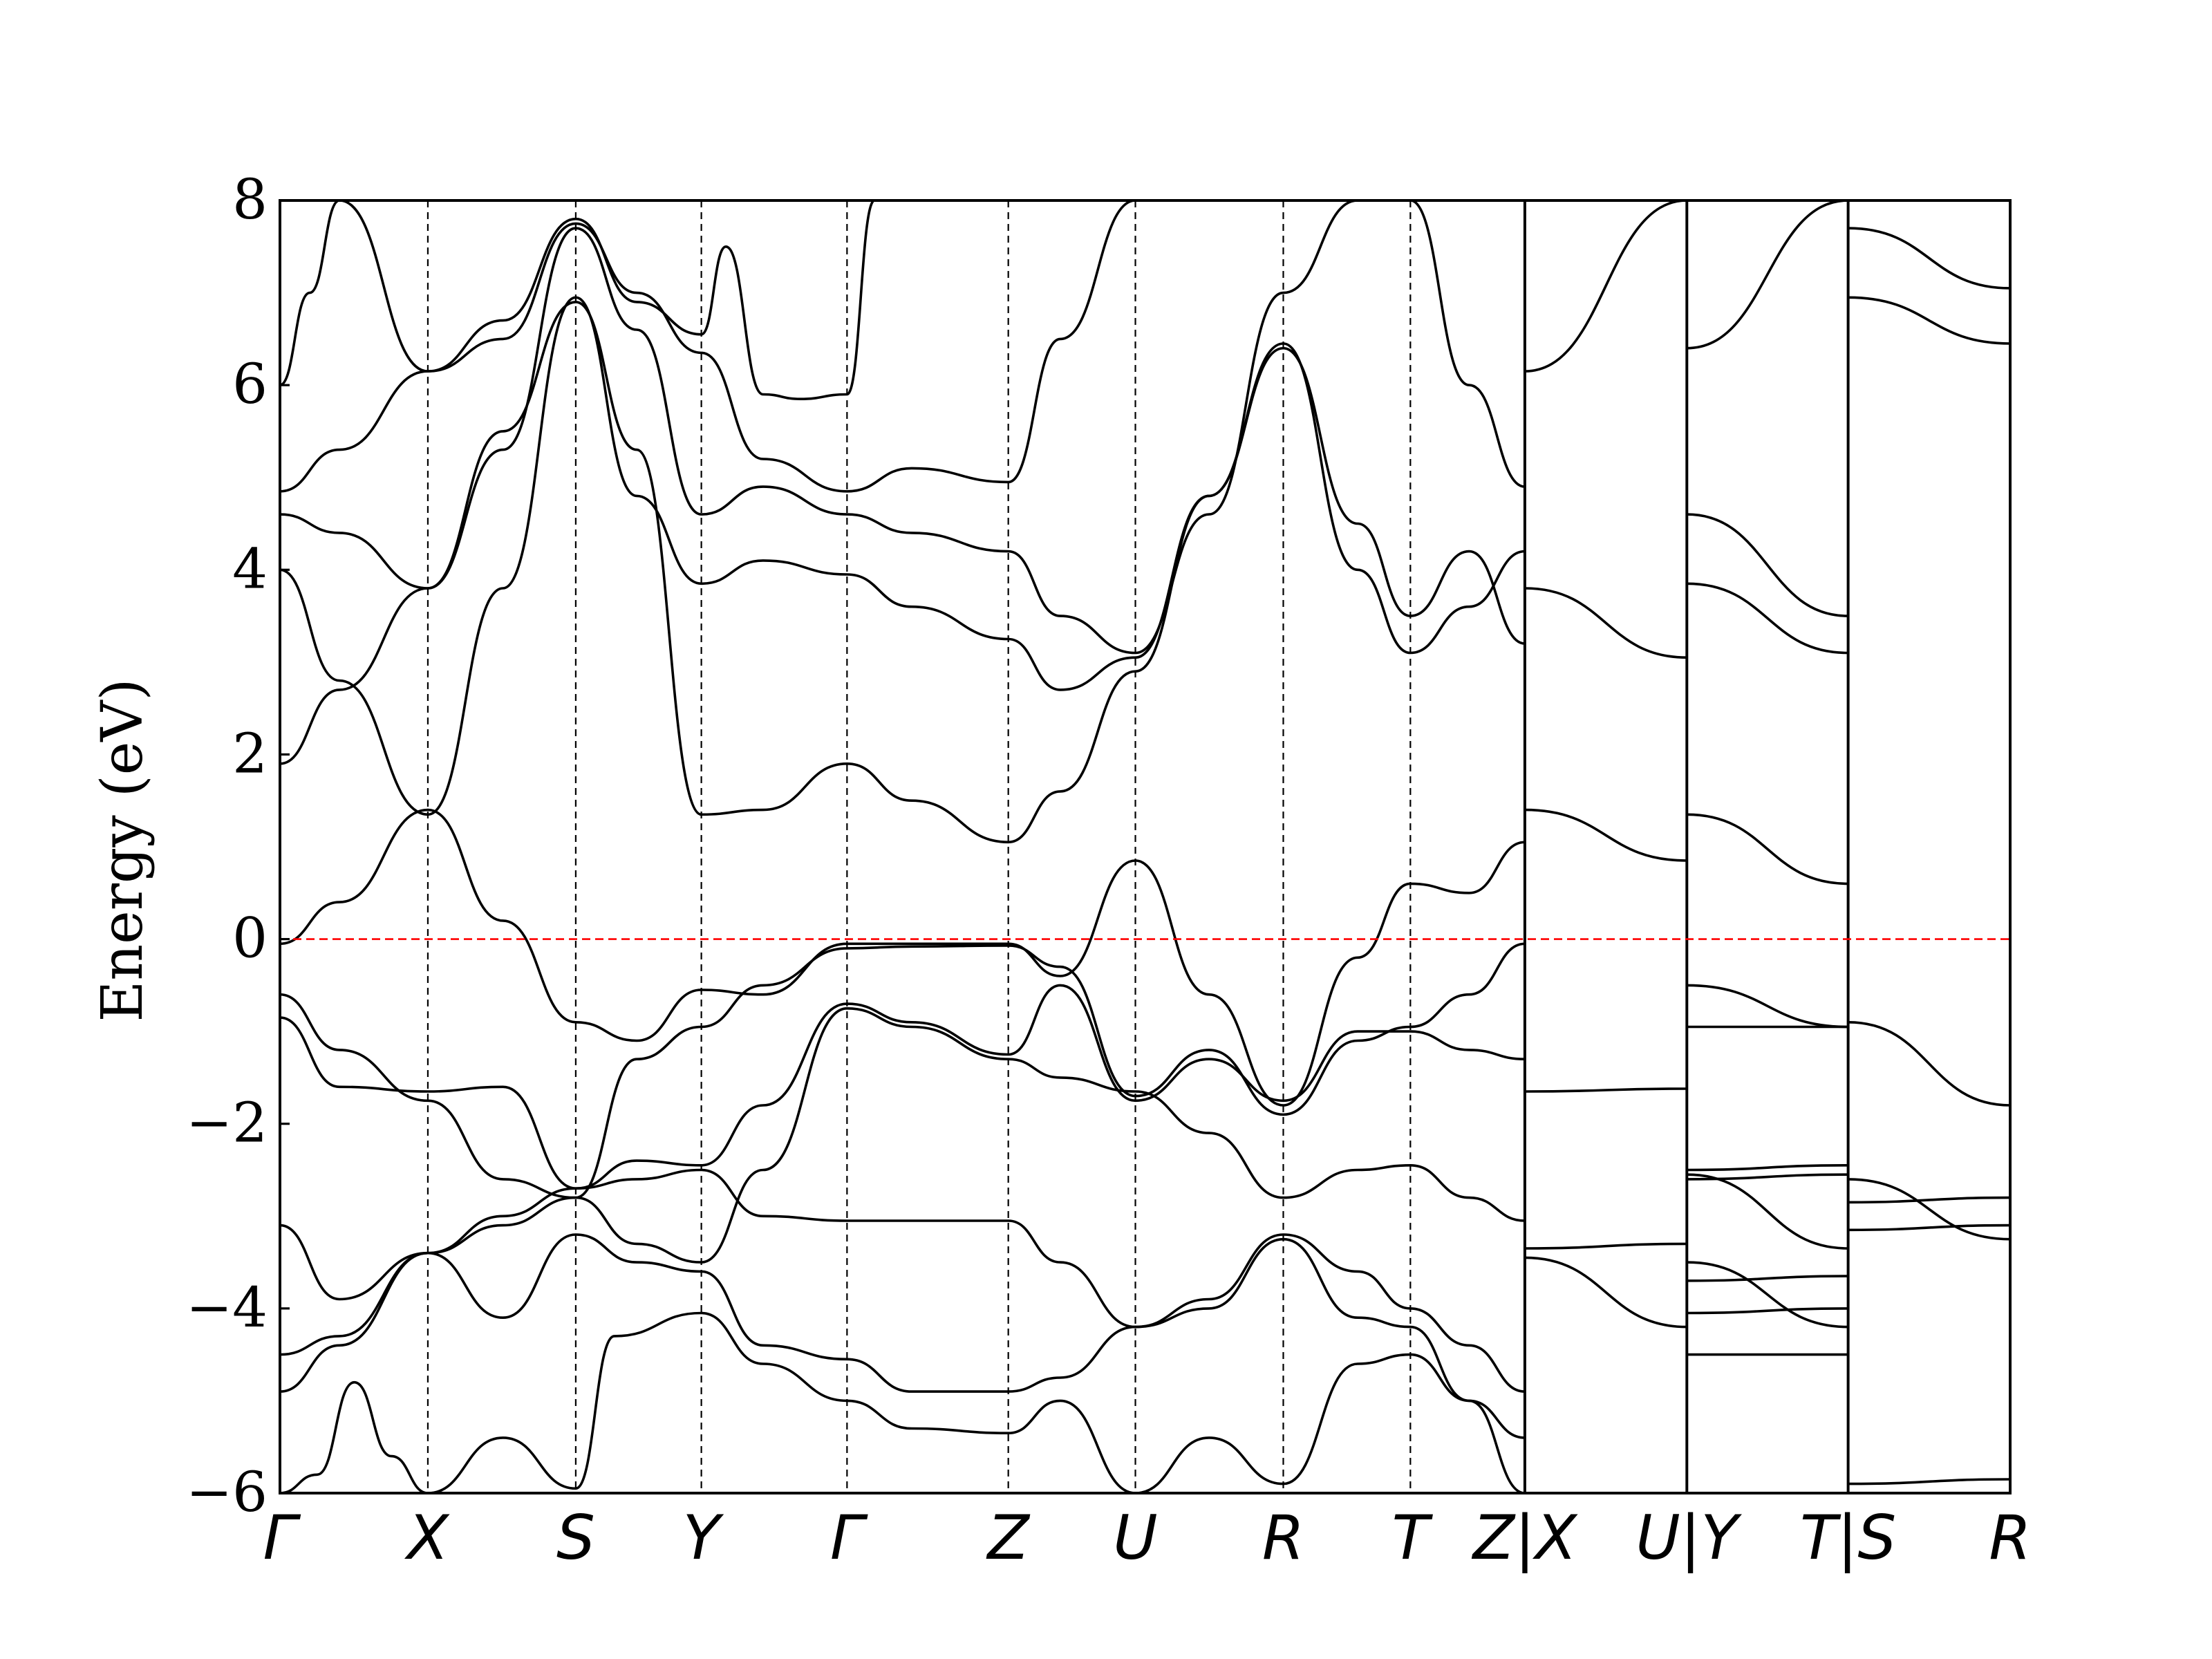 The height and width of the screenshot is (1659, 2212). Describe the element at coordinates (427, 1537) in the screenshot. I see `x-tick-label: X` at that location.